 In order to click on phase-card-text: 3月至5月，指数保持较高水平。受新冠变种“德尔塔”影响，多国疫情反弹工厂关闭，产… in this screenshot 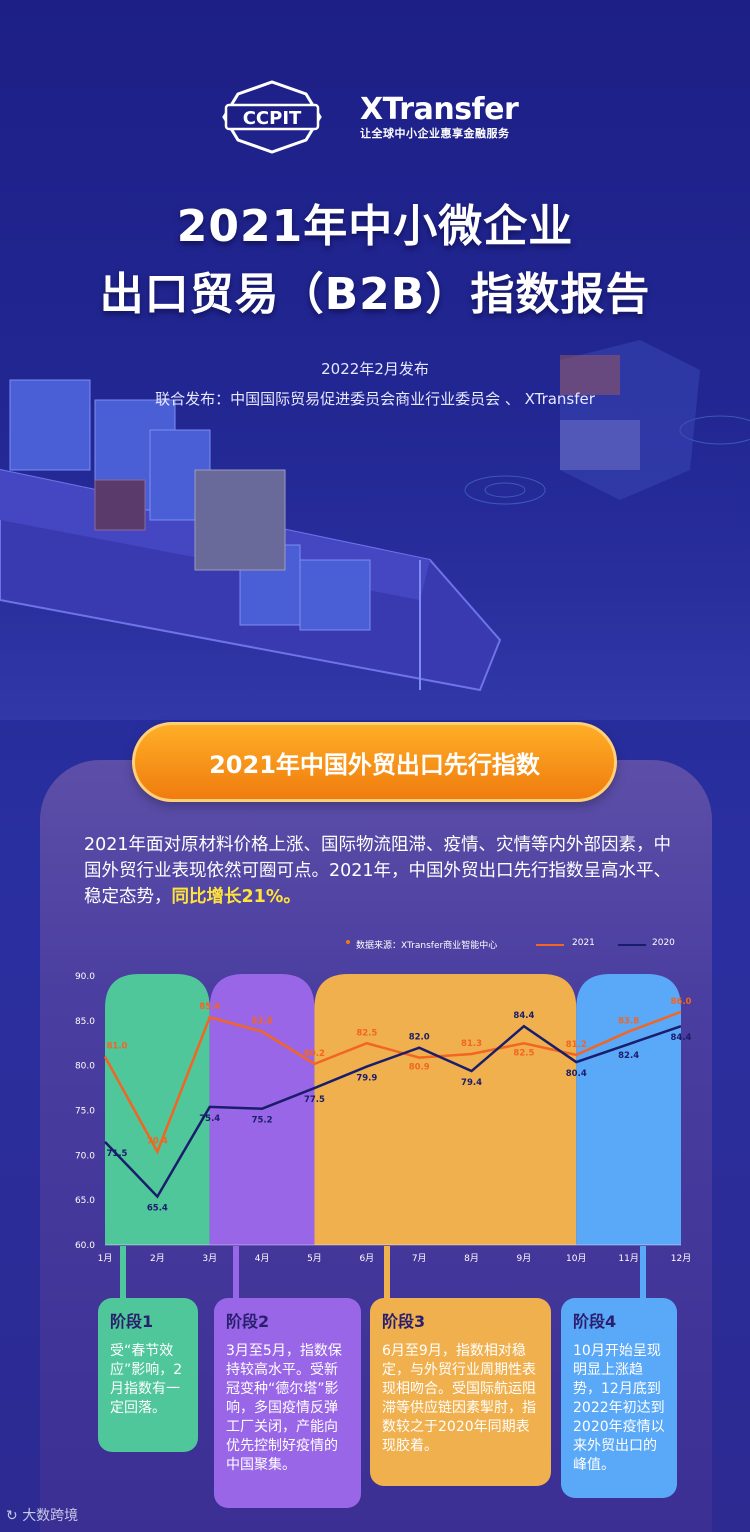, I will do `click(284, 1408)`.